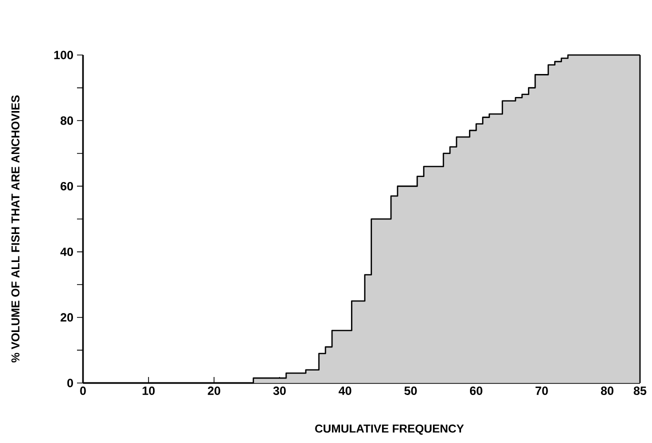 The image size is (652, 443). What do you see at coordinates (542, 390) in the screenshot?
I see `x-tick-label: 70` at bounding box center [542, 390].